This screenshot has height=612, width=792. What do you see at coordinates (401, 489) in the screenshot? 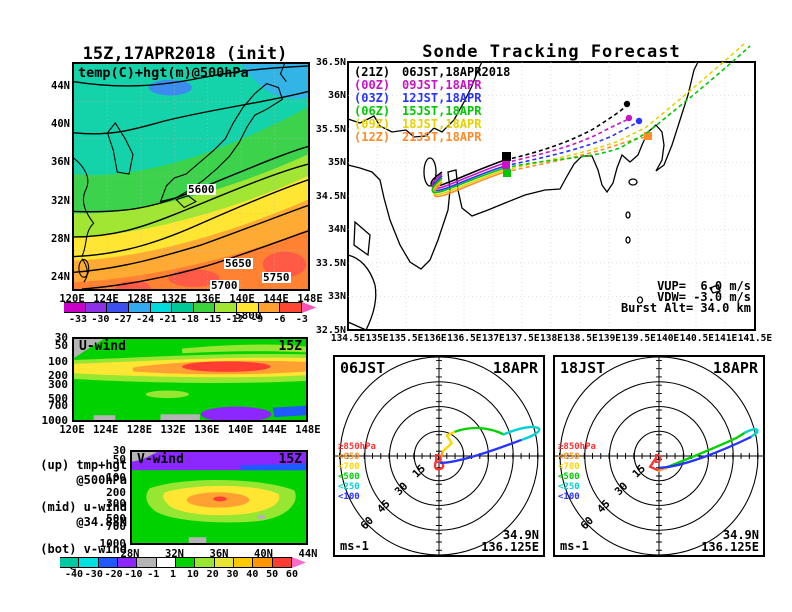
I see `ring-label-30: 30` at bounding box center [401, 489].